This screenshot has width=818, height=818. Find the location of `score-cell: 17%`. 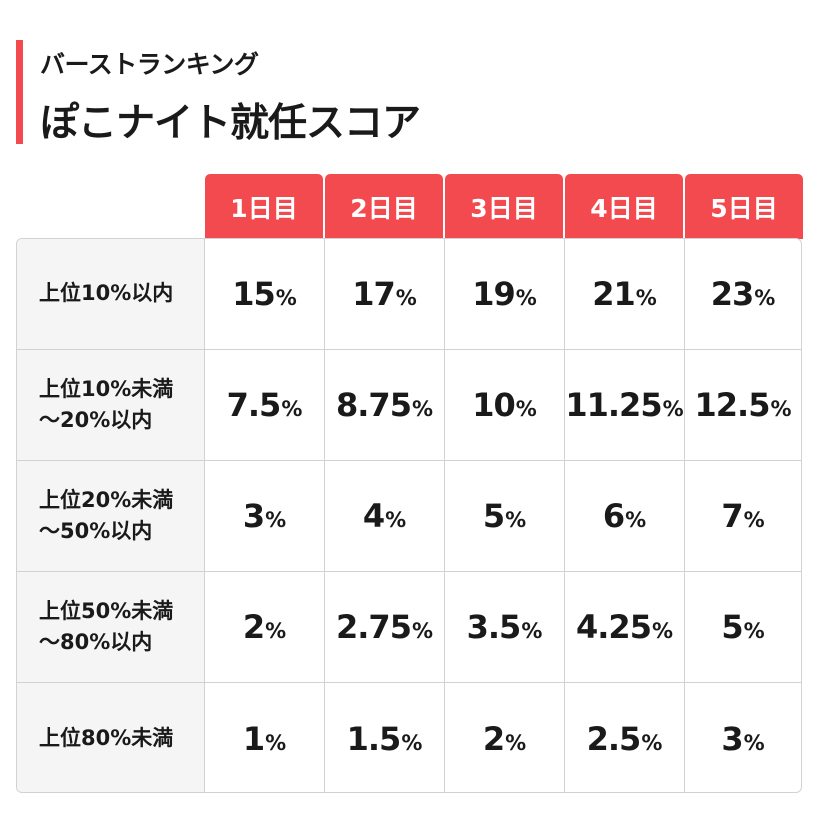

score-cell: 17% is located at coordinates (385, 294).